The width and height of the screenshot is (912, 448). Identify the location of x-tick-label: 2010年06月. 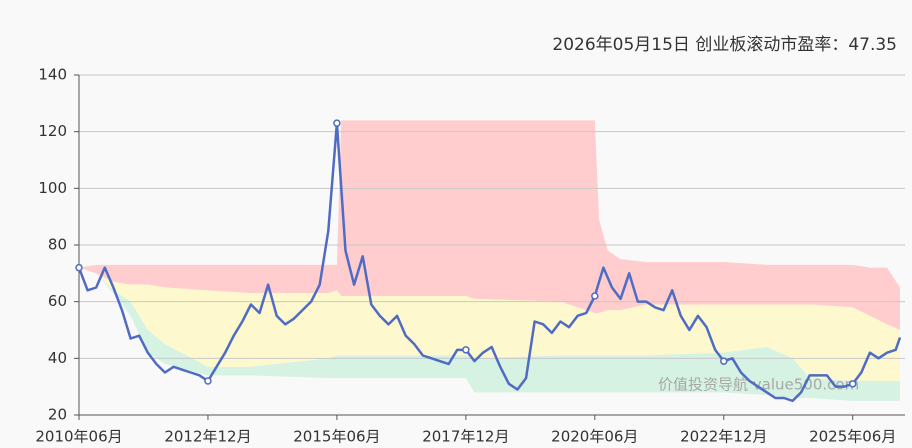
(78, 437).